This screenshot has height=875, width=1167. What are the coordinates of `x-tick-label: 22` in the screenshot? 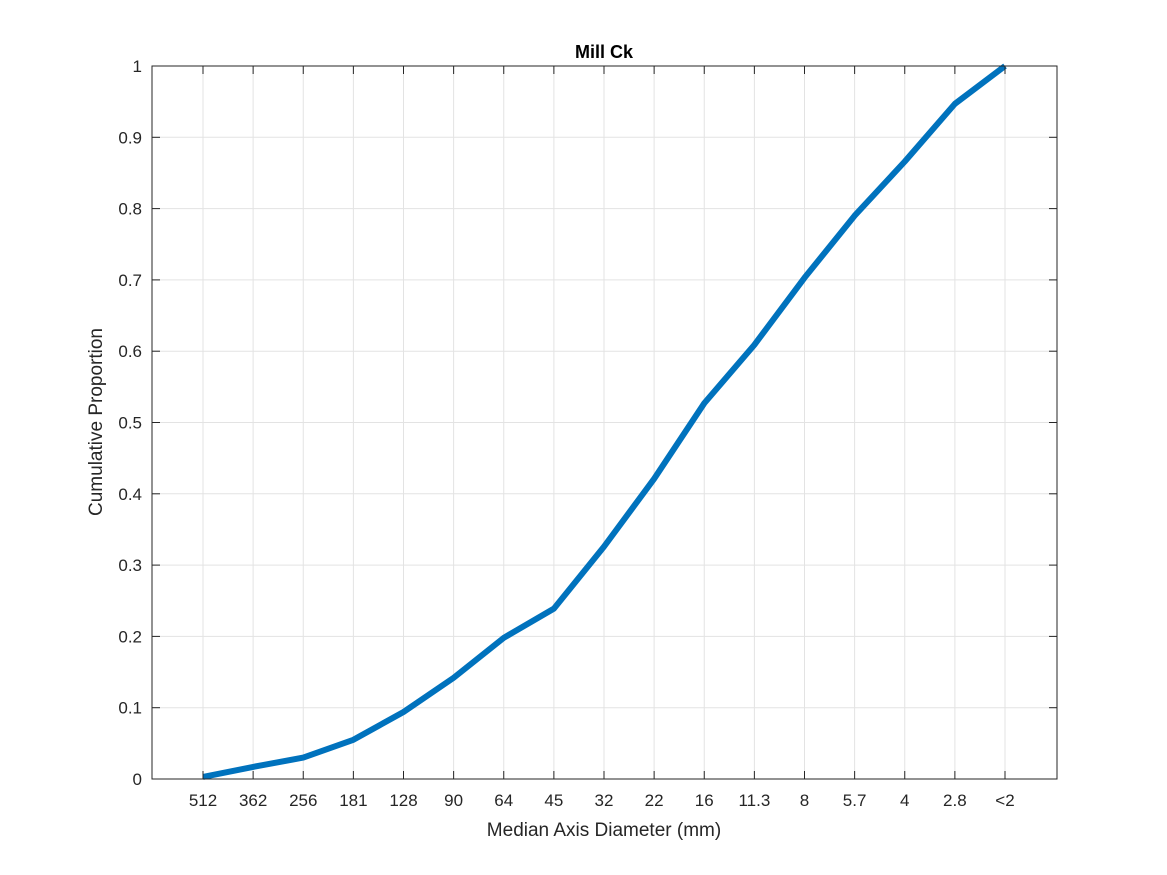 It's located at (654, 800).